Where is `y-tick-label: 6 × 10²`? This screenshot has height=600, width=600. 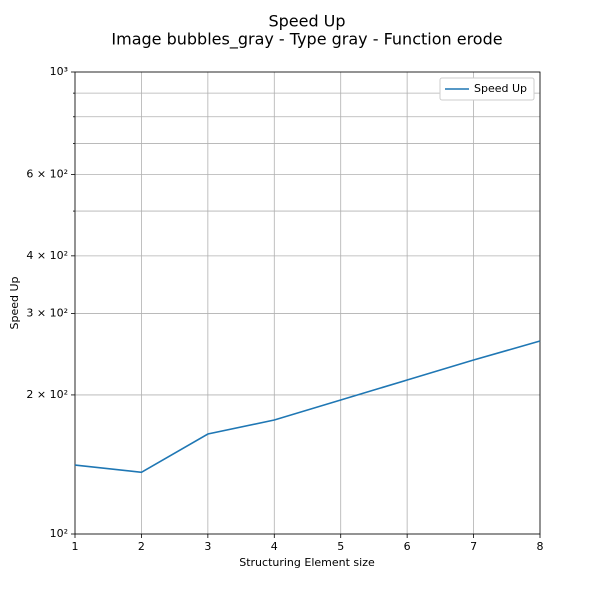 y-tick-label: 6 × 10² is located at coordinates (47, 173).